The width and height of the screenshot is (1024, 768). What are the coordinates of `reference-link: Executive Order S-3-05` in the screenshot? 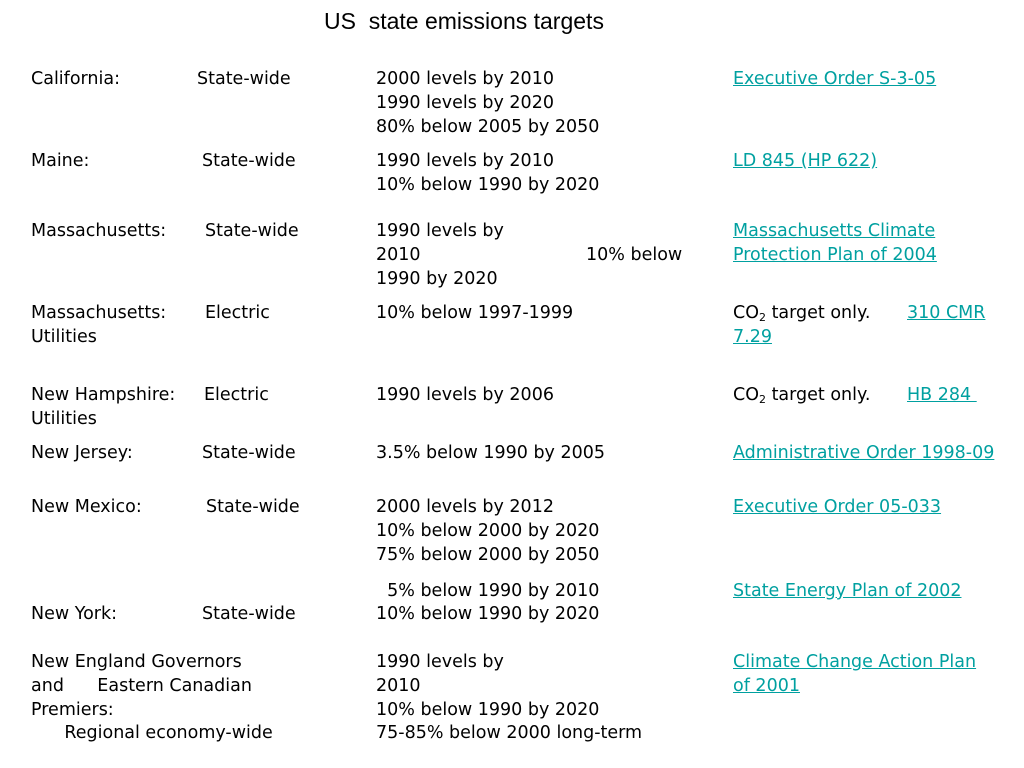 It's located at (835, 79).